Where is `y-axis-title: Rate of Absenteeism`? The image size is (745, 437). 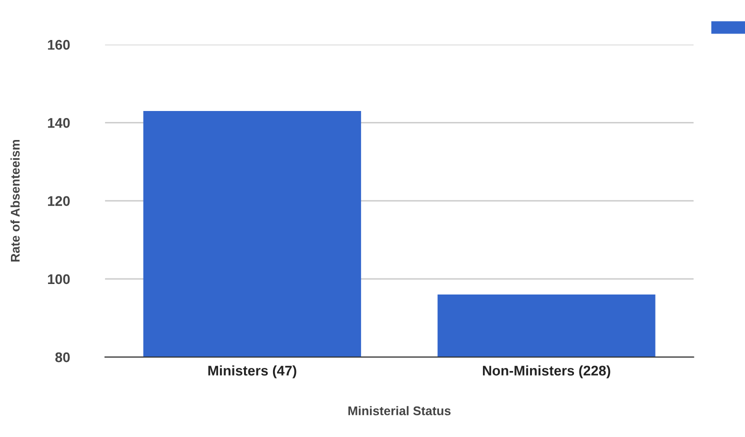
y-axis-title: Rate of Absenteeism is located at coordinates (15, 201).